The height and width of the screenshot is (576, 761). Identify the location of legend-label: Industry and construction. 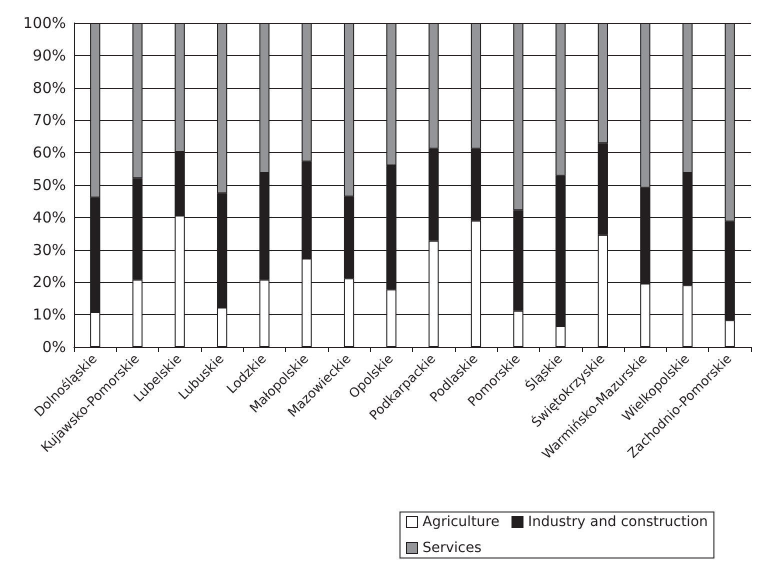
(618, 522).